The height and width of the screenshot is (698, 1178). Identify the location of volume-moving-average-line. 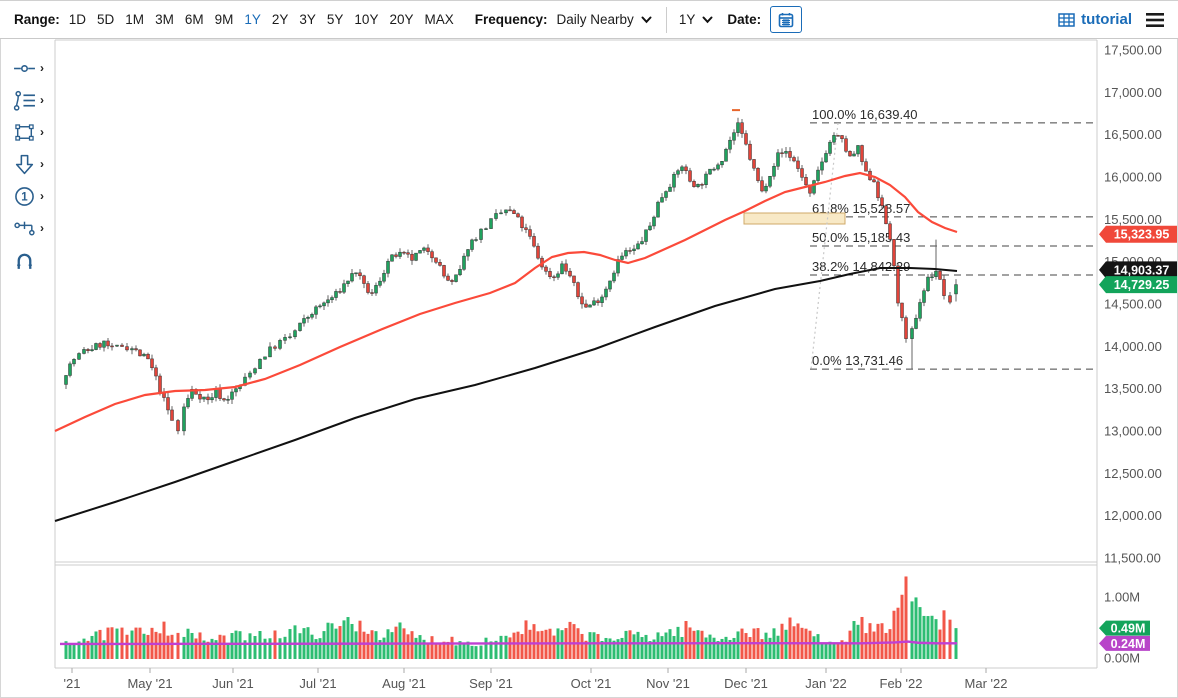
(508, 643).